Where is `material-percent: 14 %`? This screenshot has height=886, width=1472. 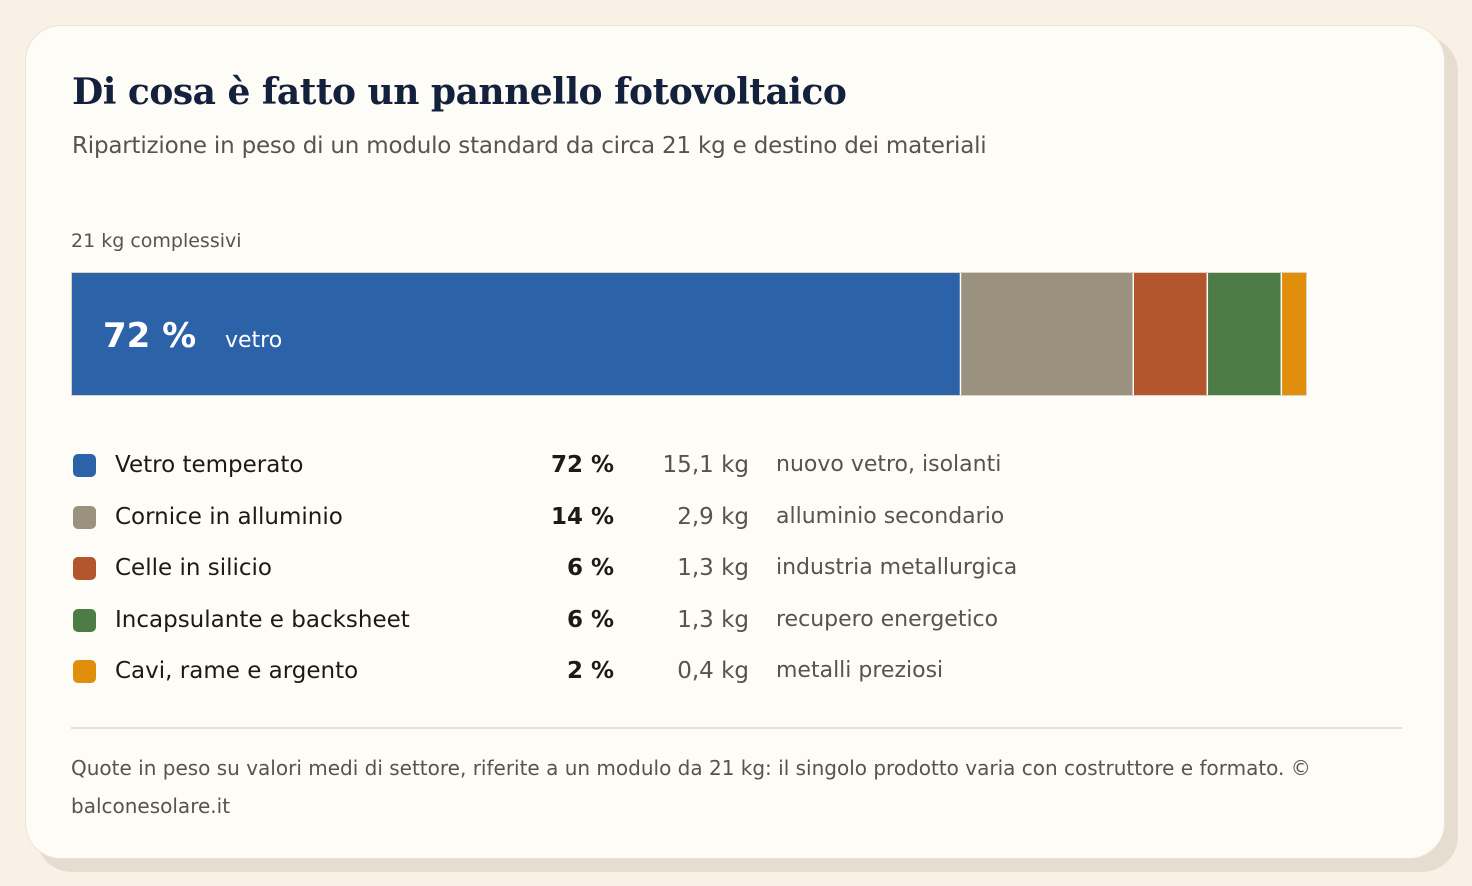
material-percent: 14 % is located at coordinates (582, 516).